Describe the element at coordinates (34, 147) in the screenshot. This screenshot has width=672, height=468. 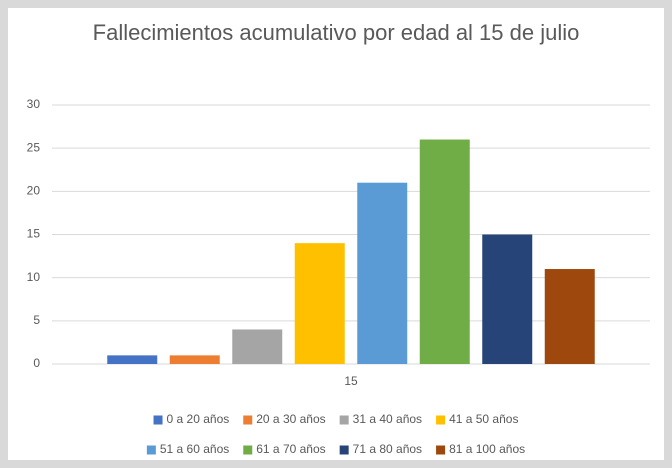
I see `y-tick-label: 25` at that location.